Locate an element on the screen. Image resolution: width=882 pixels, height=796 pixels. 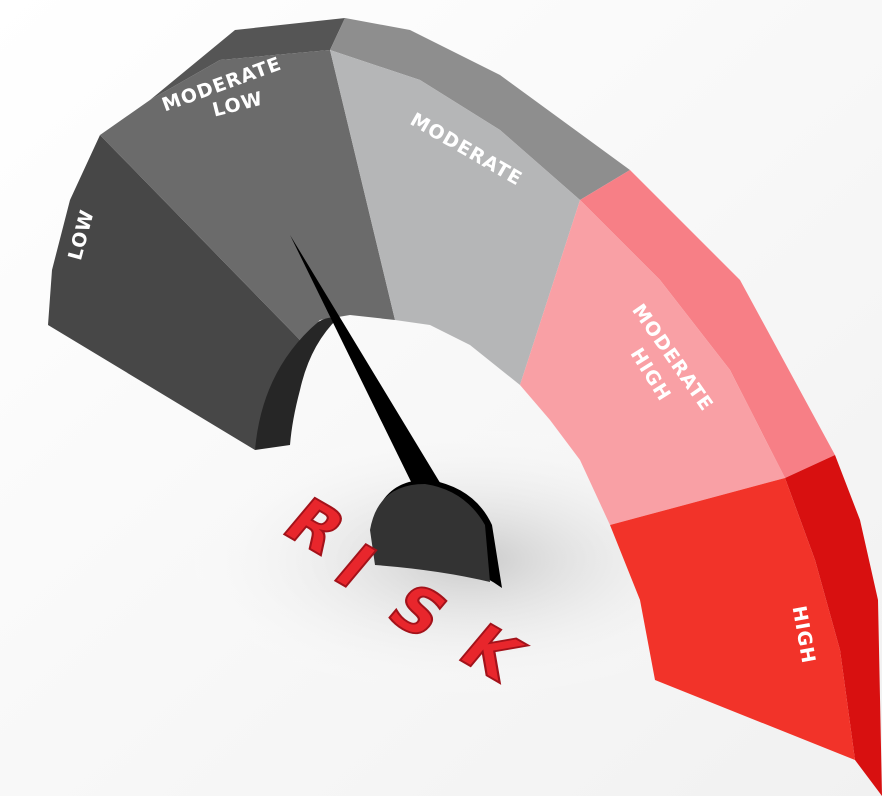
rim-moderate is located at coordinates (480, 109).